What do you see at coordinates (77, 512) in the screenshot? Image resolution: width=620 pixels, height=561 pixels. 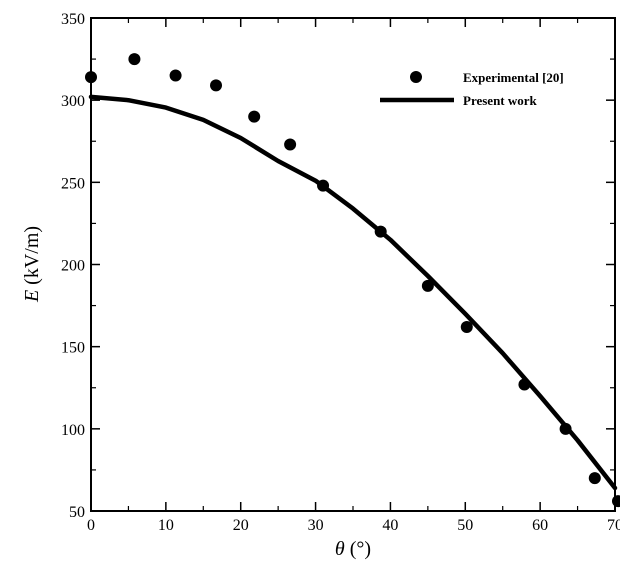 I see `y-tick-label: 50` at bounding box center [77, 512].